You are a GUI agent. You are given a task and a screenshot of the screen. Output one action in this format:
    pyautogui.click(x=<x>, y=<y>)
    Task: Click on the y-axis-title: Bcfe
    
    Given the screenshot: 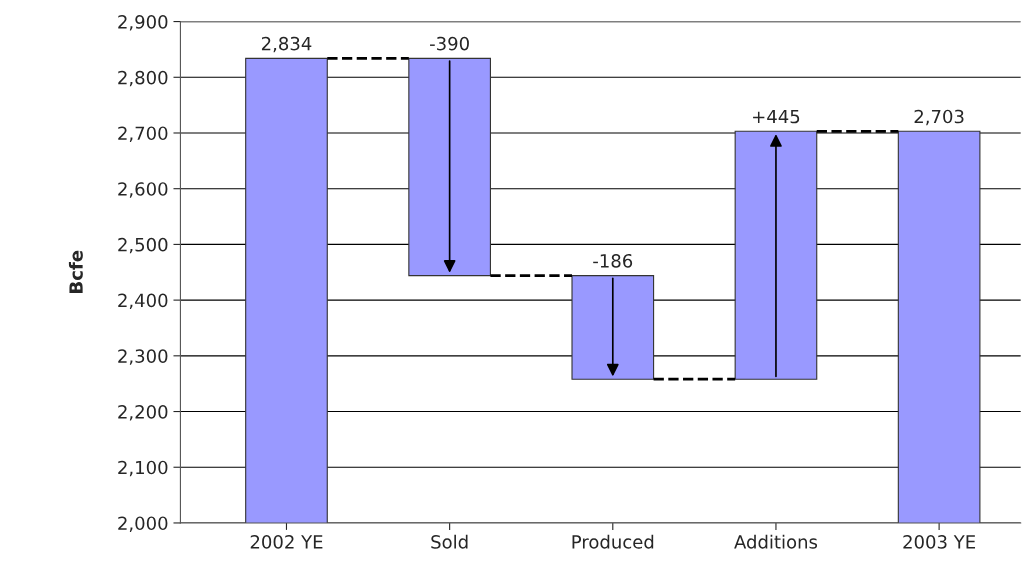 What is the action you would take?
    pyautogui.click(x=75, y=271)
    